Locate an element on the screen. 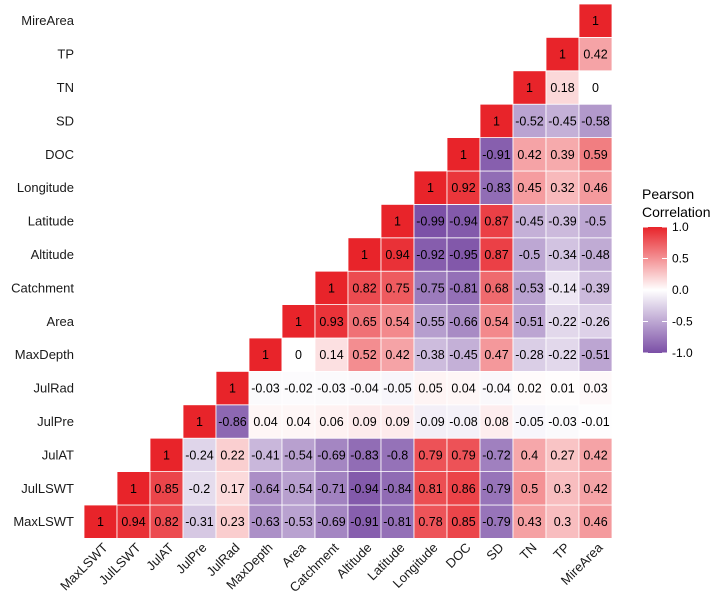  heatmap-cell-latitude-longitude is located at coordinates (430, 221).